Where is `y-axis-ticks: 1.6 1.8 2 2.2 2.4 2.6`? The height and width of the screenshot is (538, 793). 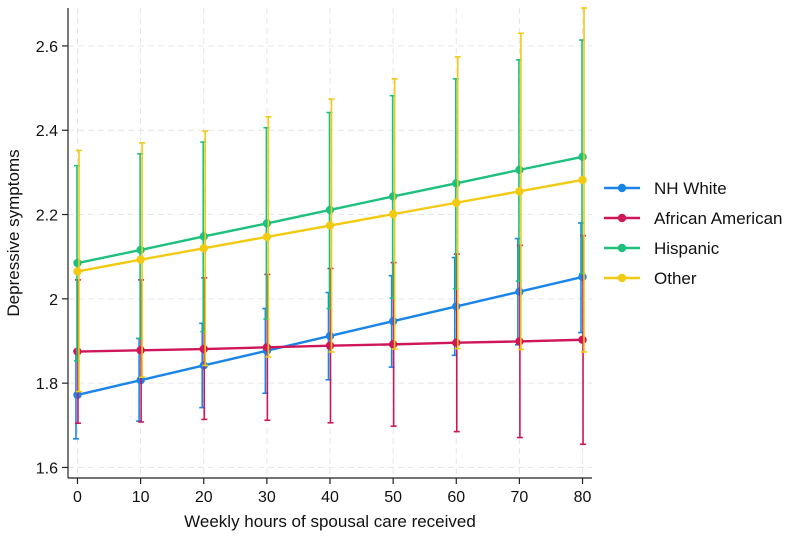
y-axis-ticks: 1.6 1.8 2 2.2 2.4 2.6 is located at coordinates (52, 258).